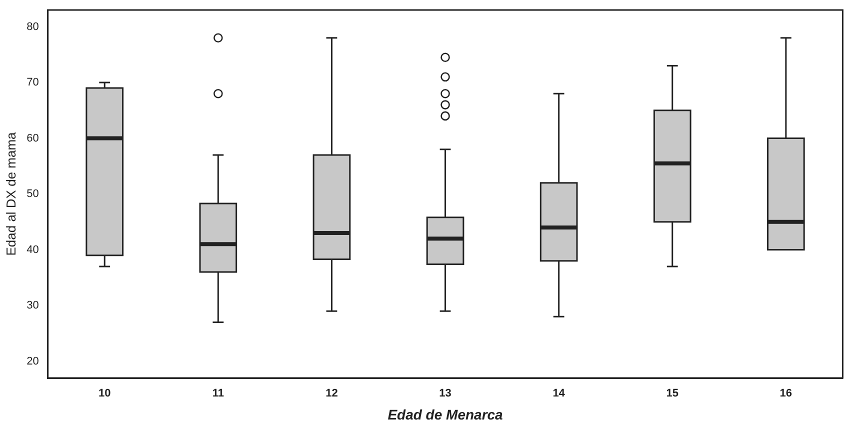  Describe the element at coordinates (32, 361) in the screenshot. I see `y-tick-label: 20` at that location.